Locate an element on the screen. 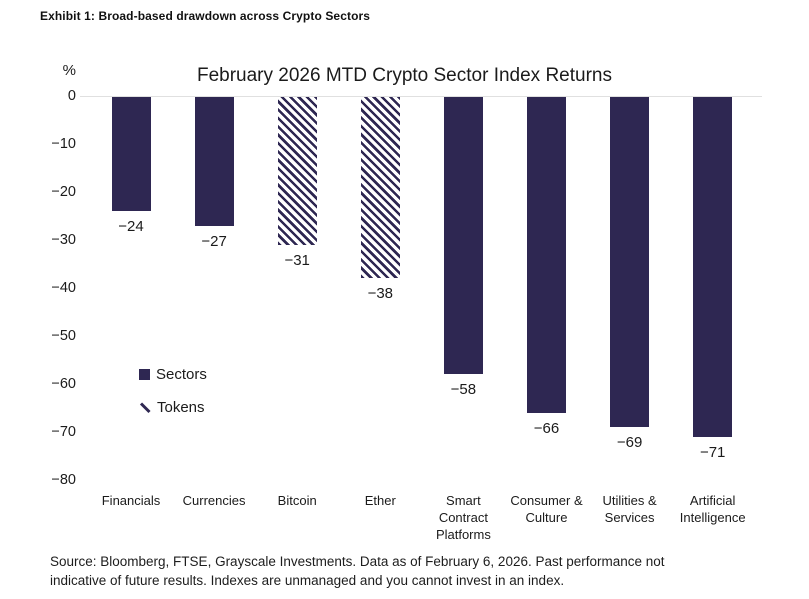 This screenshot has width=809, height=599. legend: Sectors Tokens is located at coordinates (173, 397).